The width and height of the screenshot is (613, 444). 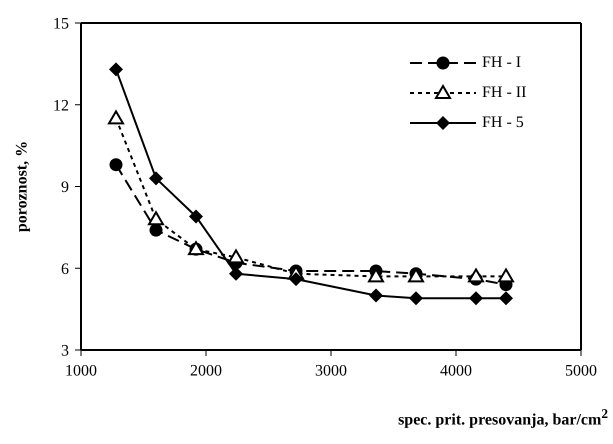 What do you see at coordinates (22, 186) in the screenshot?
I see `y-axis-title: poroznost, %` at bounding box center [22, 186].